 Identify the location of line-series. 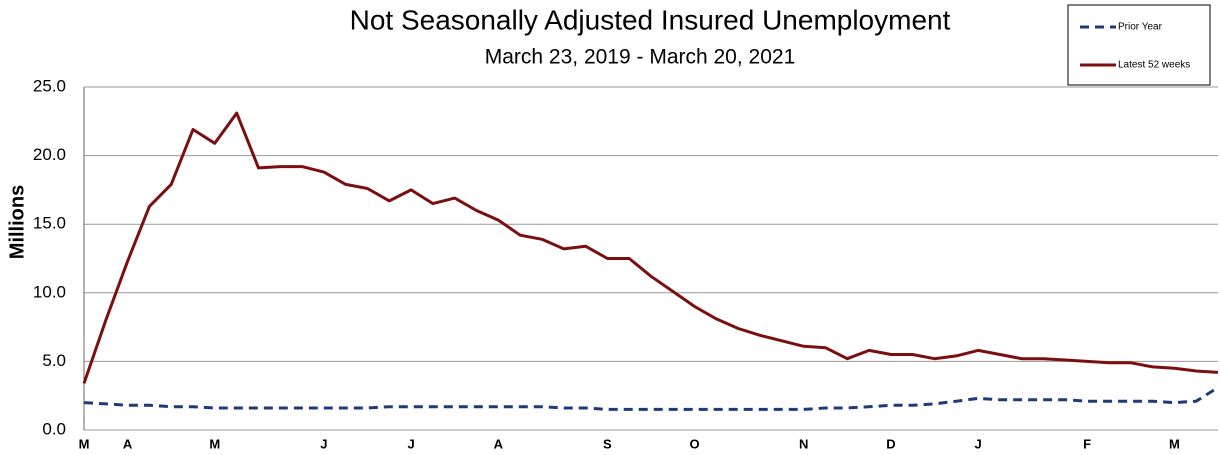
(651, 398).